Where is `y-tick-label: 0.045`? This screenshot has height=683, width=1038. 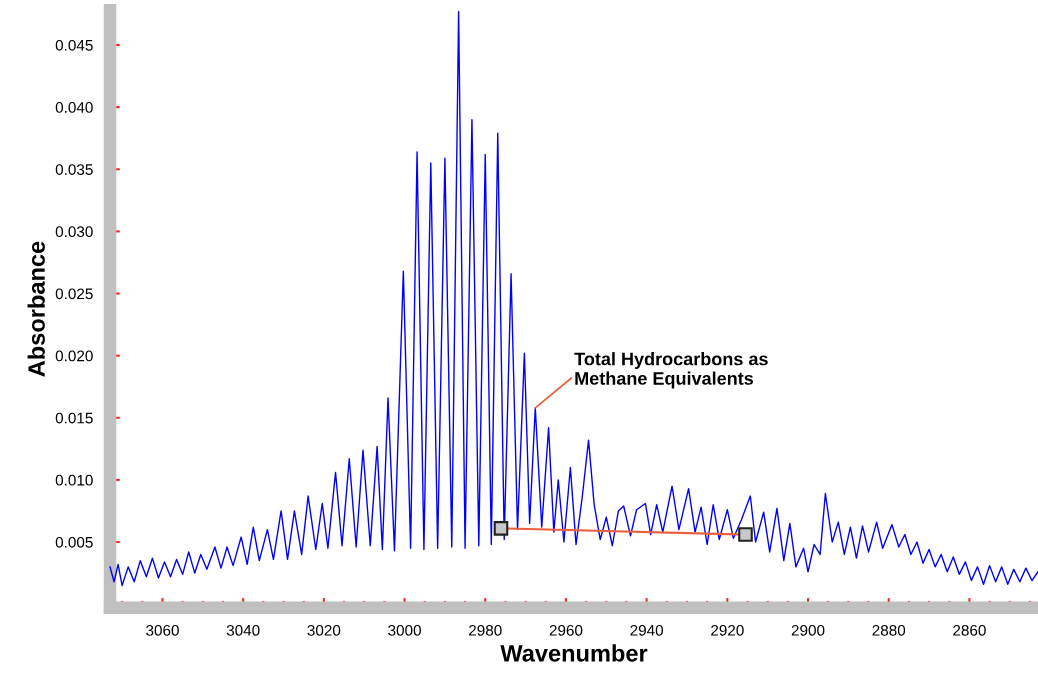 y-tick-label: 0.045 is located at coordinates (74, 45).